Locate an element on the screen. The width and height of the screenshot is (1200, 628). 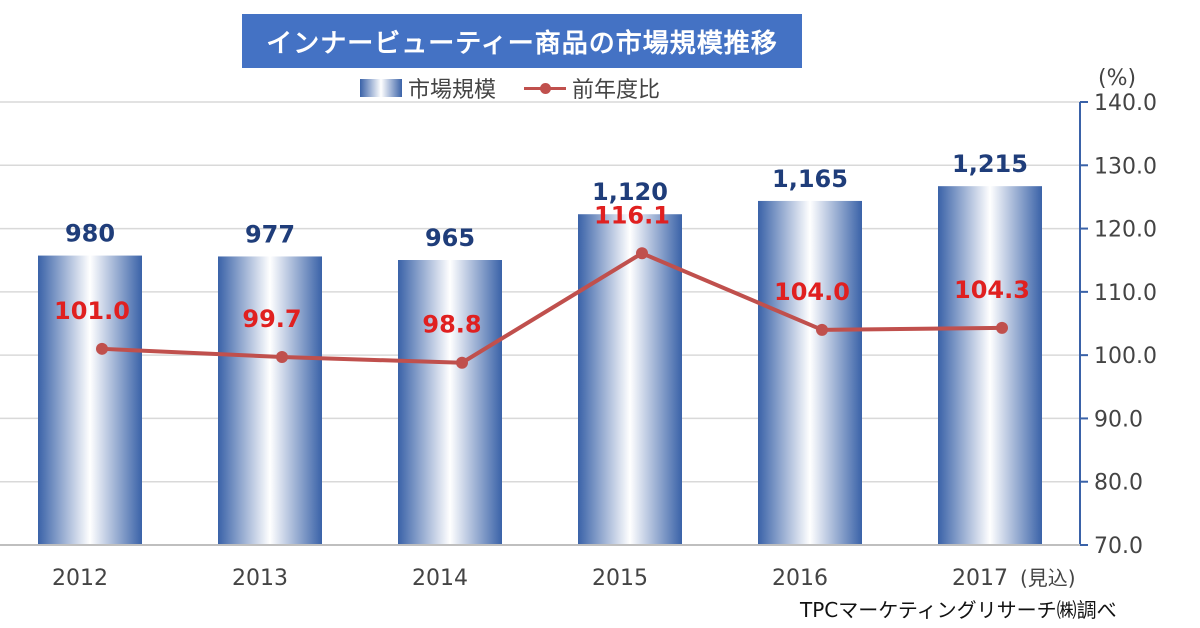
x-tick-label: 2015 is located at coordinates (620, 578).